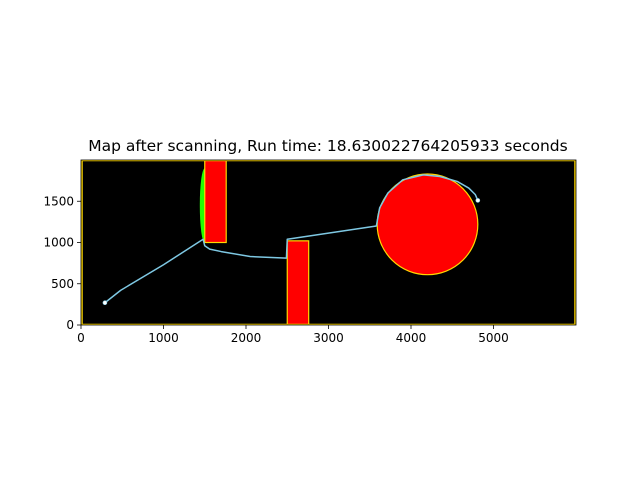 The width and height of the screenshot is (640, 480). Describe the element at coordinates (246, 338) in the screenshot. I see `x-tick-label-2: 2000` at that location.